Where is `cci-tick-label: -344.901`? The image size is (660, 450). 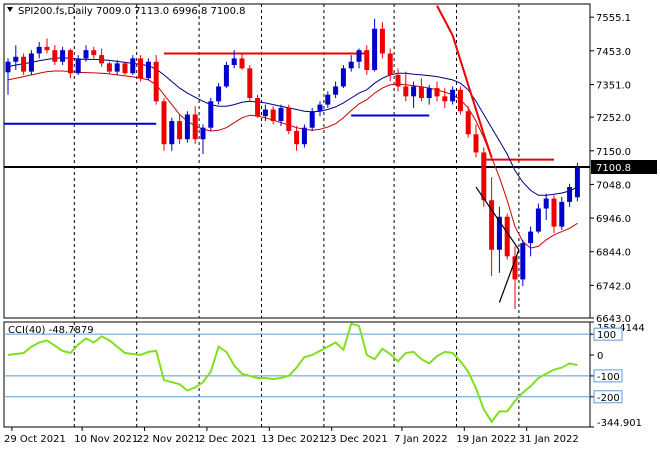
cci-tick-label: -344.901 is located at coordinates (619, 423).